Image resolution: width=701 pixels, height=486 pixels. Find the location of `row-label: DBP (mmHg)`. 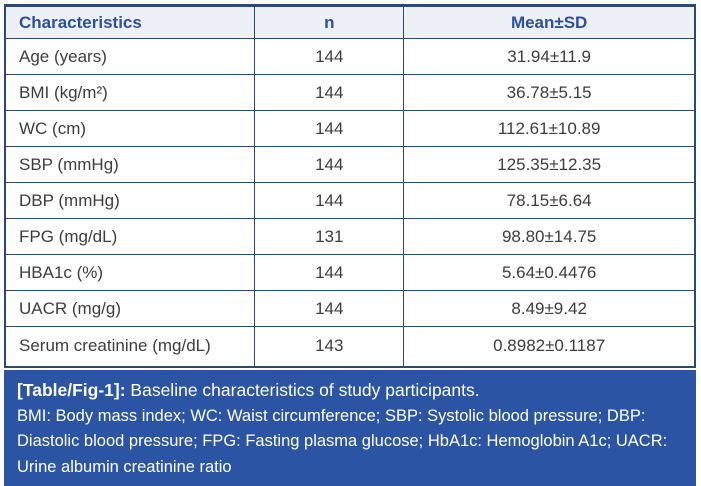

row-label: DBP (mmHg) is located at coordinates (130, 201).